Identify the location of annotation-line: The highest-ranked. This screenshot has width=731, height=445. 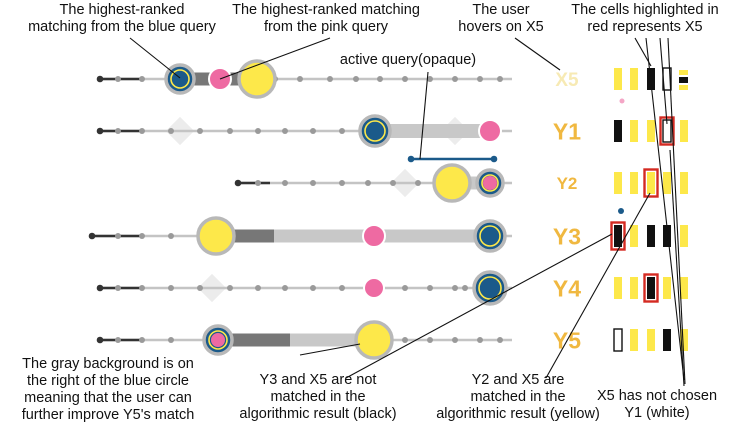
(122, 10).